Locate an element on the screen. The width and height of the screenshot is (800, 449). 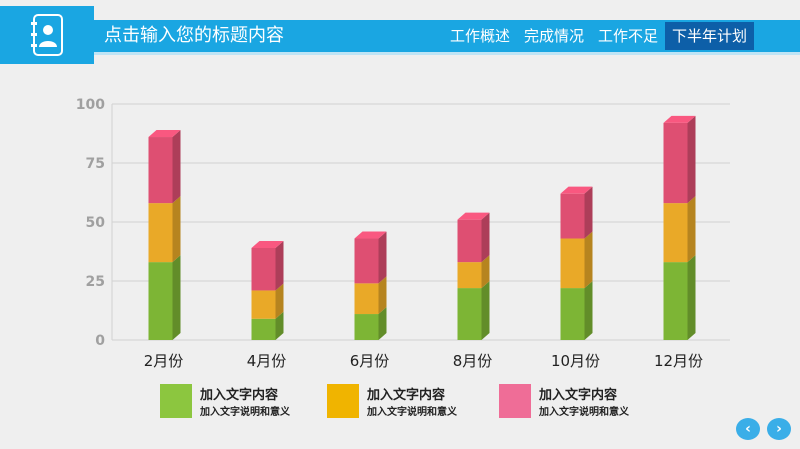
header-underline is located at coordinates (400, 53).